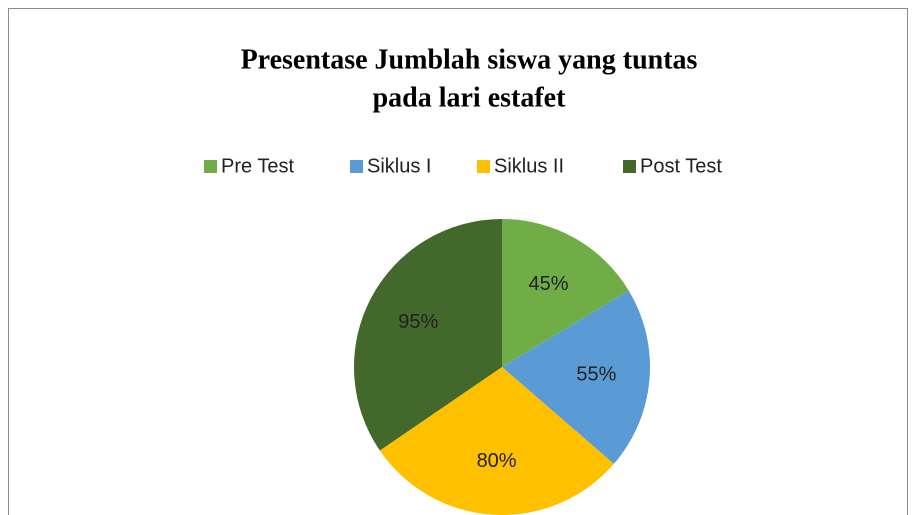 This screenshot has width=917, height=515. What do you see at coordinates (257, 166) in the screenshot?
I see `legend-label: Pre Test` at bounding box center [257, 166].